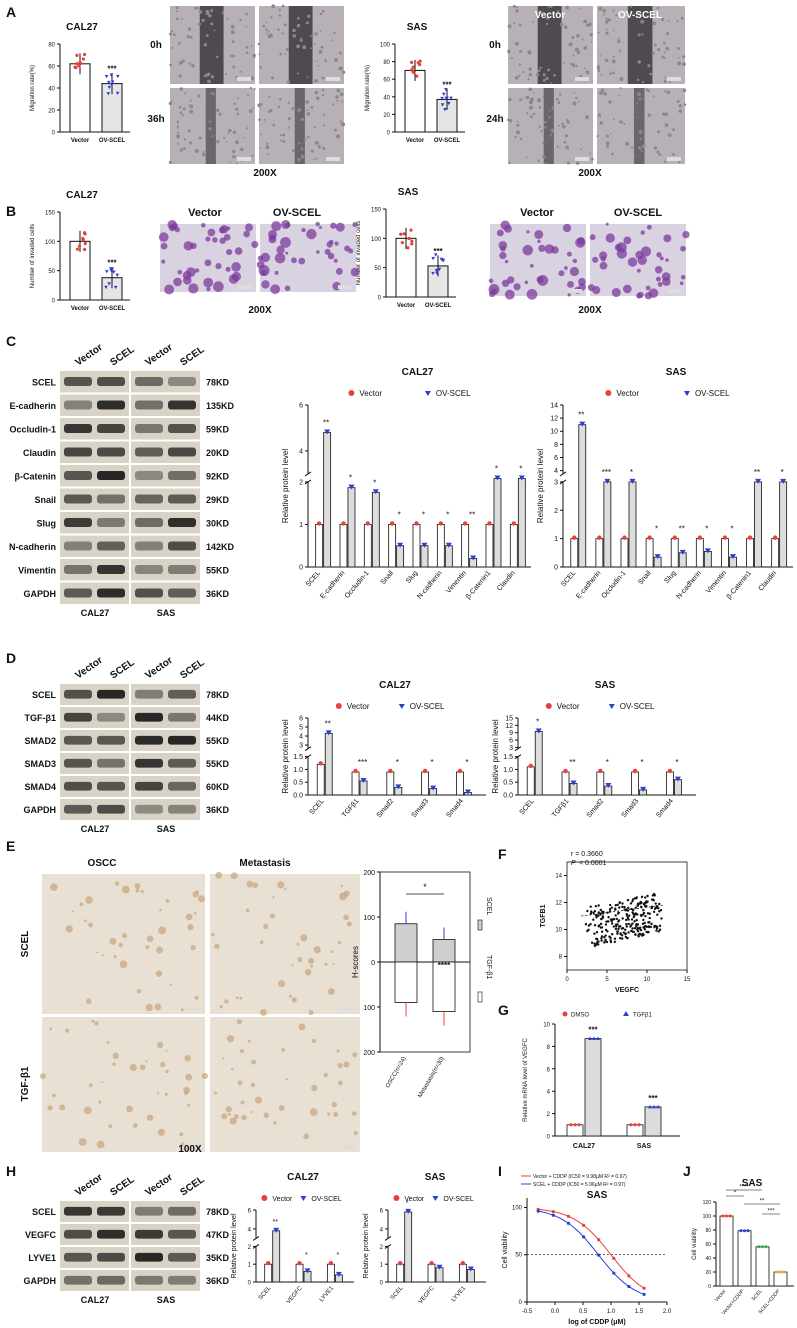 The image size is (797, 1328). Describe the element at coordinates (11, 211) in the screenshot. I see `panel-label-b: B` at that location.